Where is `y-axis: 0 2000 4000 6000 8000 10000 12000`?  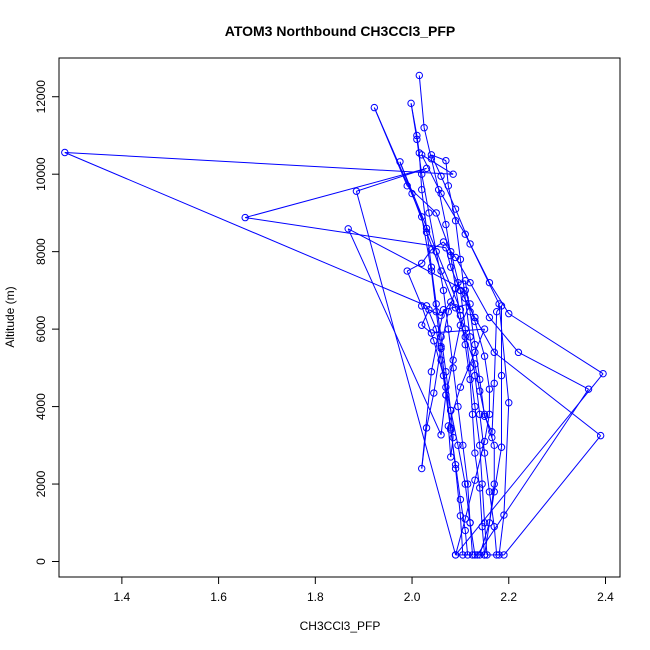 y-axis: 0 2000 4000 6000 8000 10000 12000 is located at coordinates (47, 322).